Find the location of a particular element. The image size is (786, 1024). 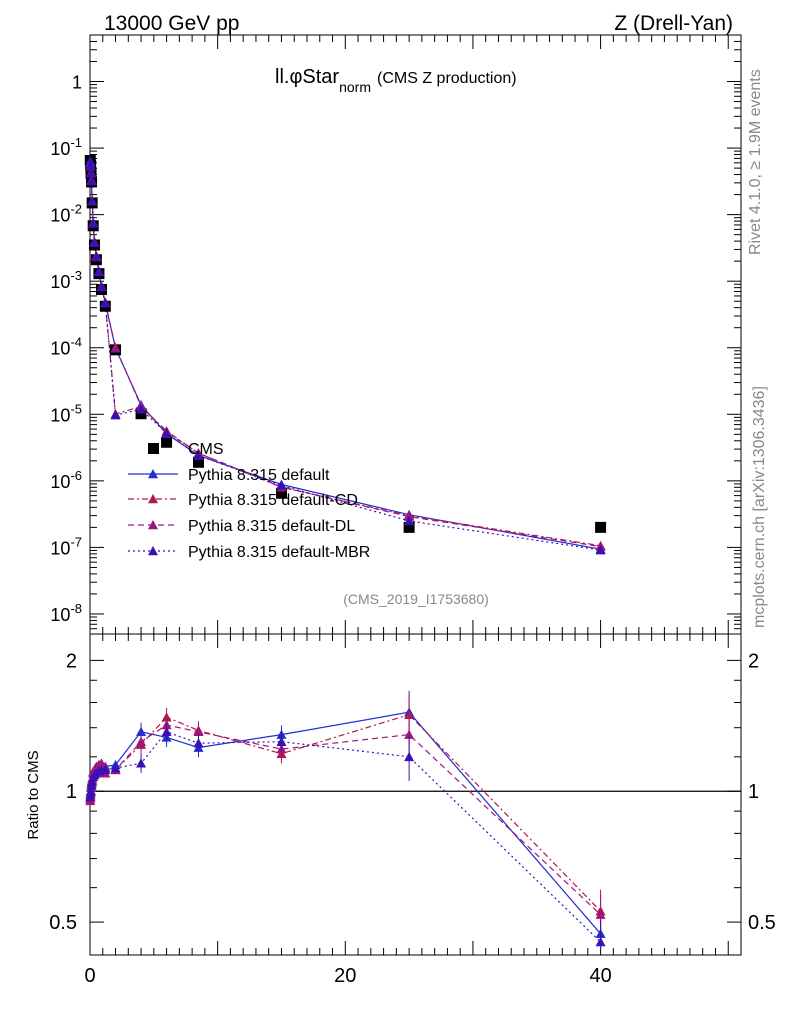

plot-title-main: ll.φStar is located at coordinates (307, 77).